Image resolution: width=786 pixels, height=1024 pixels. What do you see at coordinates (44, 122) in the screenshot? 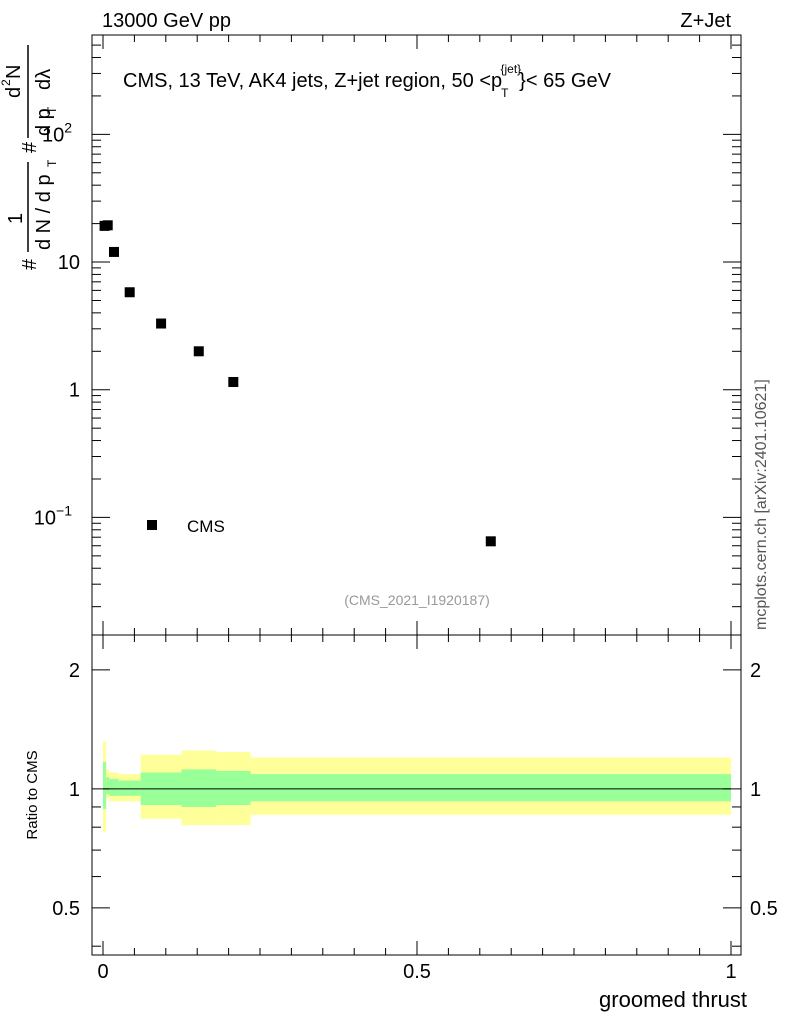
I see `svg-text: d p` at bounding box center [44, 122].